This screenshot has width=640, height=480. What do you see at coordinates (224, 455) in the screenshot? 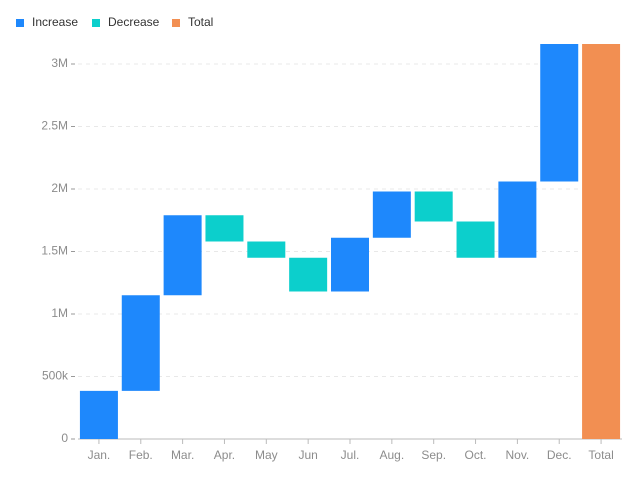
I see `x-tick-label: Apr.` at bounding box center [224, 455].